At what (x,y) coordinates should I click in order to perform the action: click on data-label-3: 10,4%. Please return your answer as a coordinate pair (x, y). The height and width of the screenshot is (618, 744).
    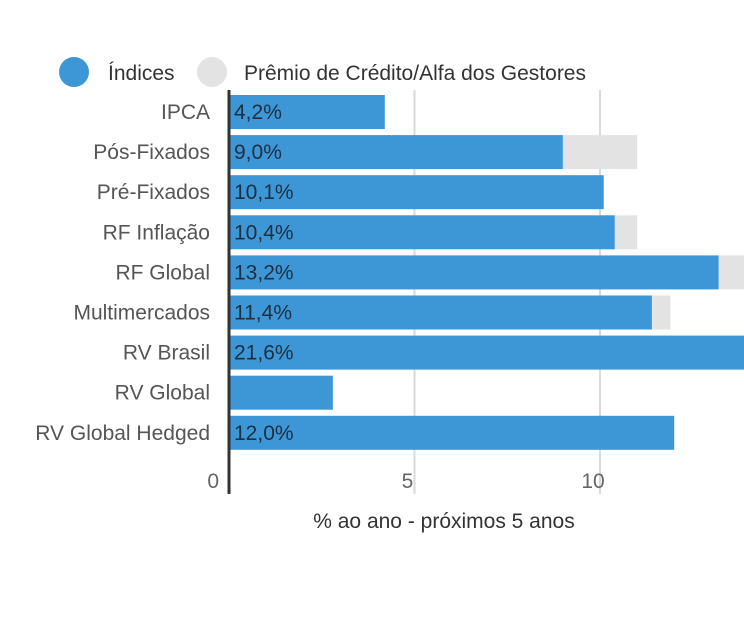
    Looking at the image, I should click on (264, 232).